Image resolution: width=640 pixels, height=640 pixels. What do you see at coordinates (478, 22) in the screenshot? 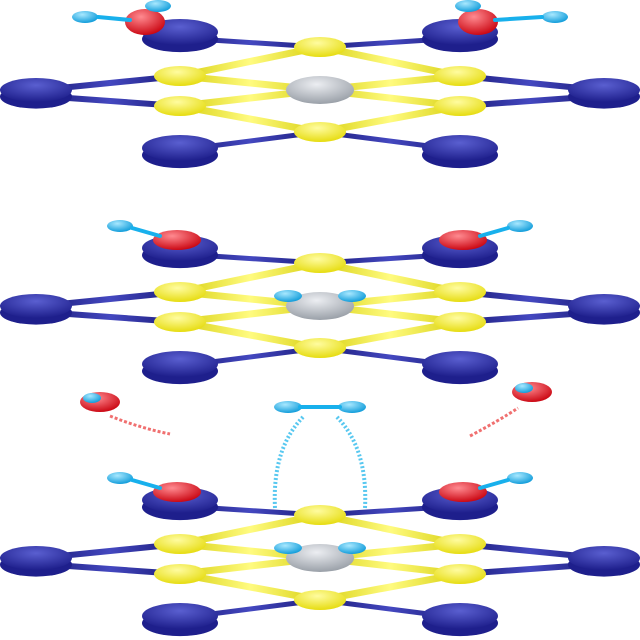
I see `oxygen-atom-water-right` at bounding box center [478, 22].